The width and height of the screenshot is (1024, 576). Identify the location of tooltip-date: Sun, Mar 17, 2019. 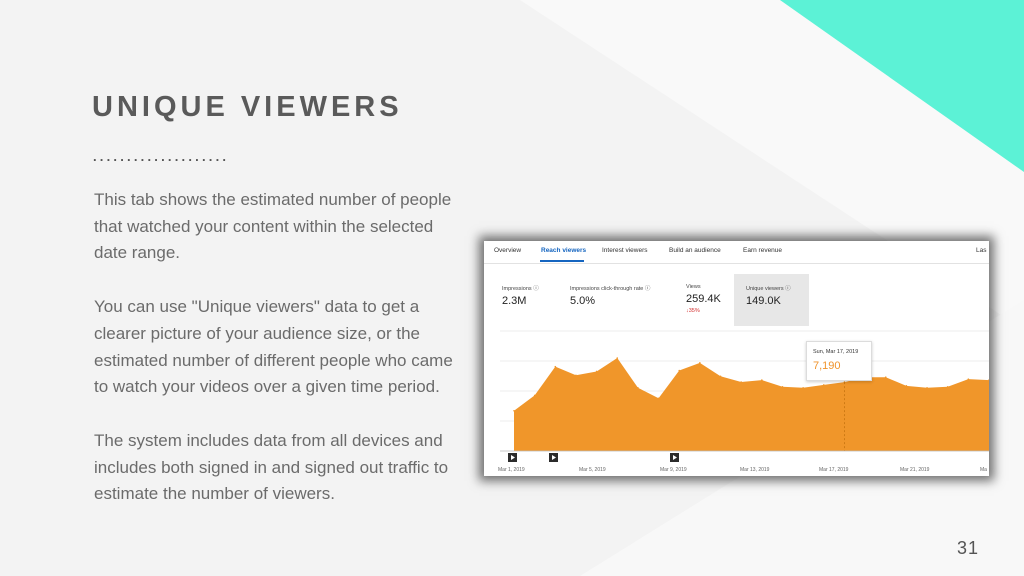
(836, 352).